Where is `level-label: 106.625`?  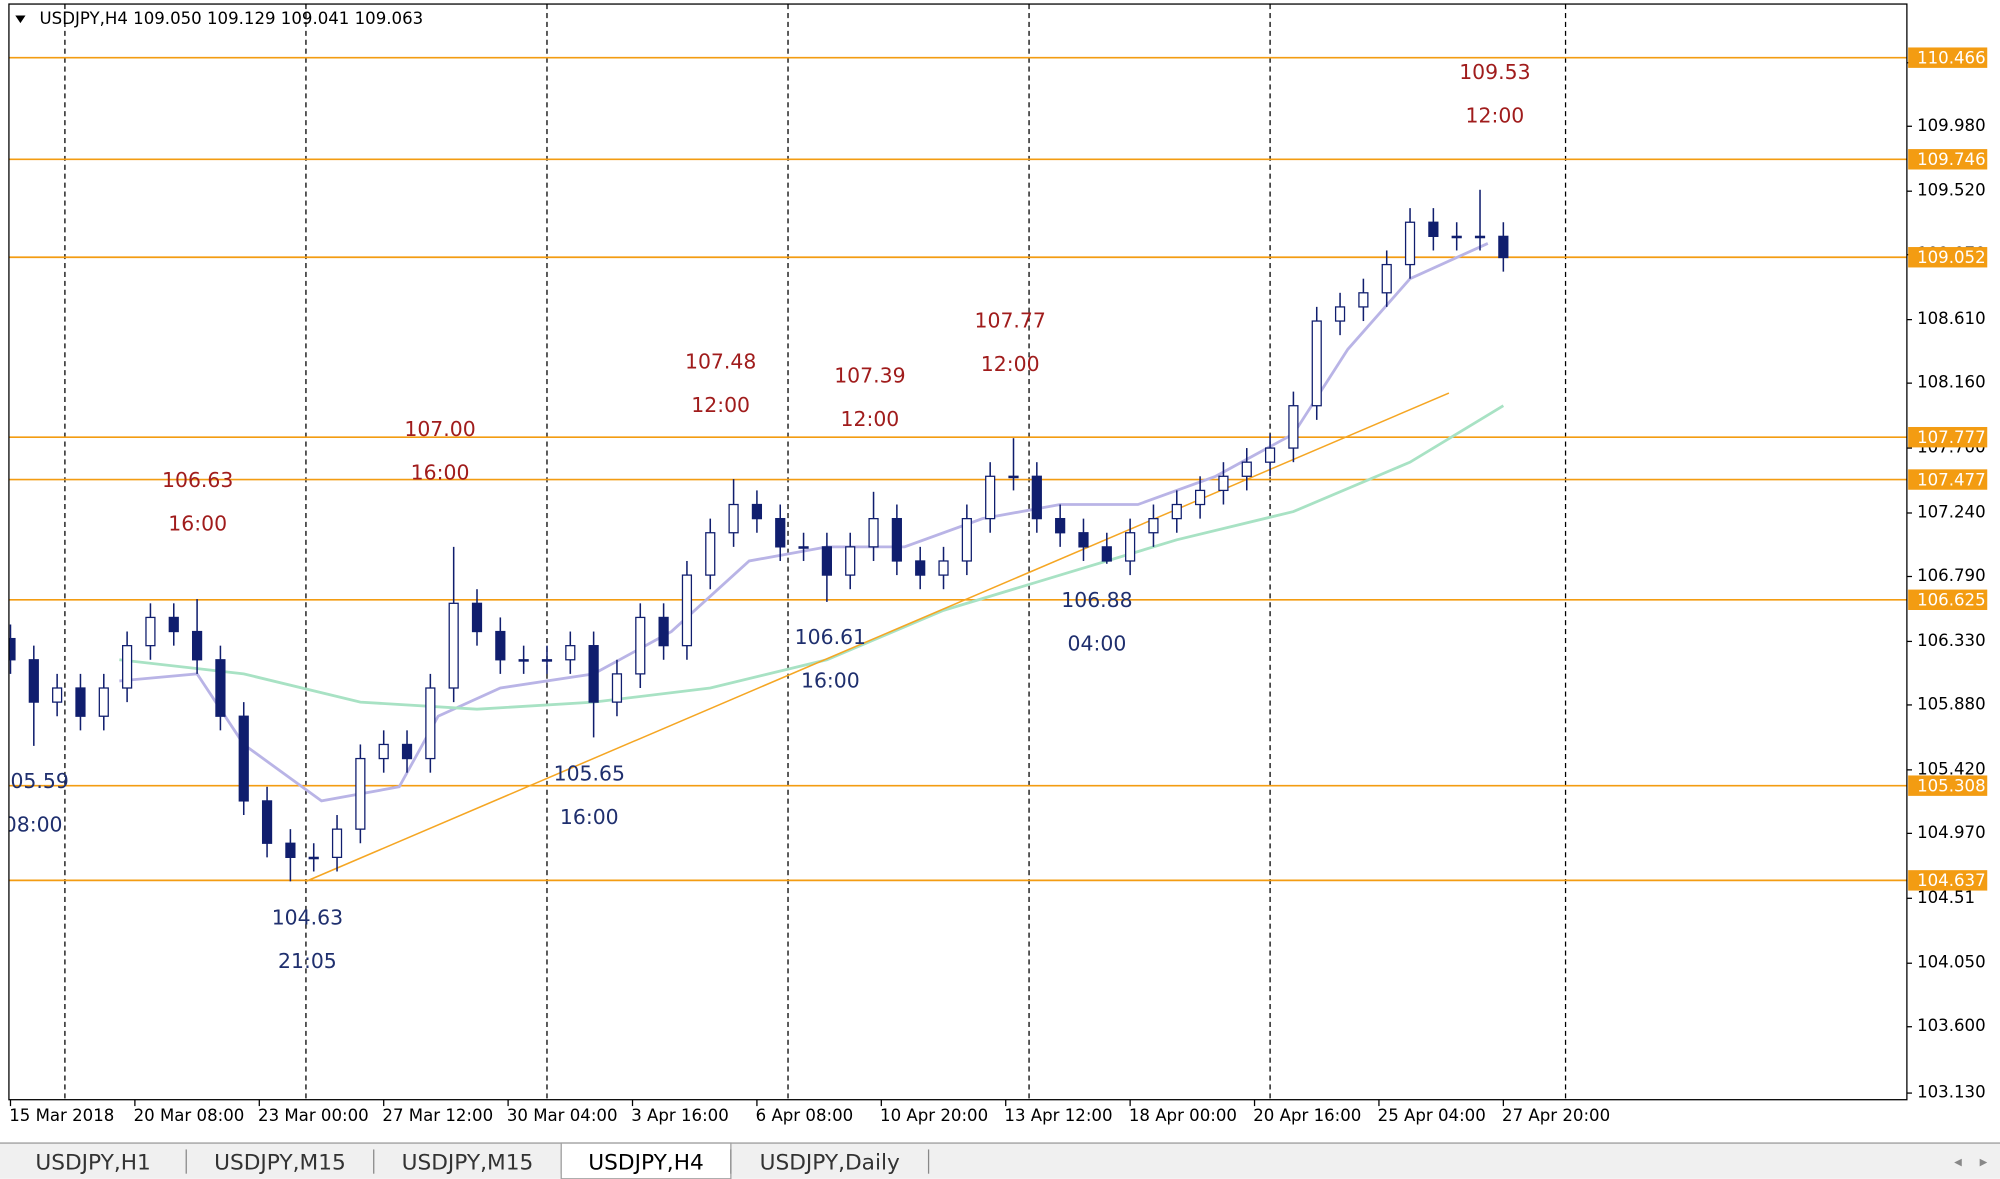
level-label: 106.625 is located at coordinates (1951, 600).